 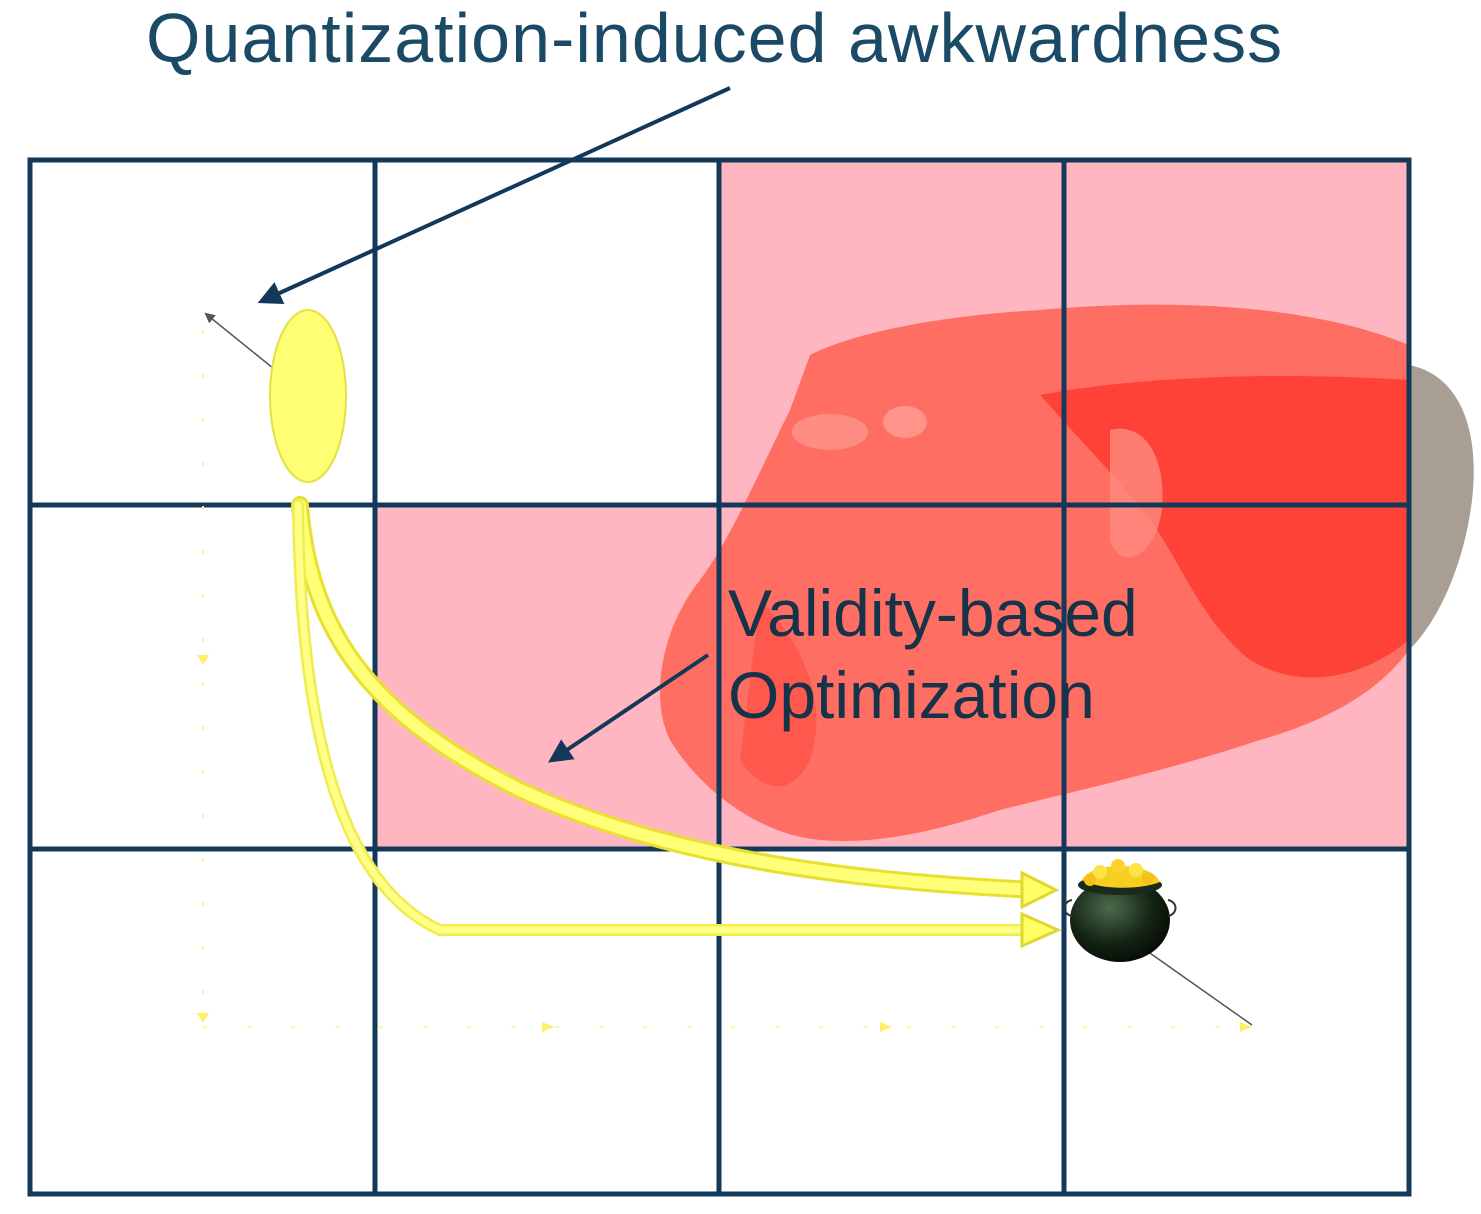 I want to click on gold-pot-icon, so click(x=1120, y=910).